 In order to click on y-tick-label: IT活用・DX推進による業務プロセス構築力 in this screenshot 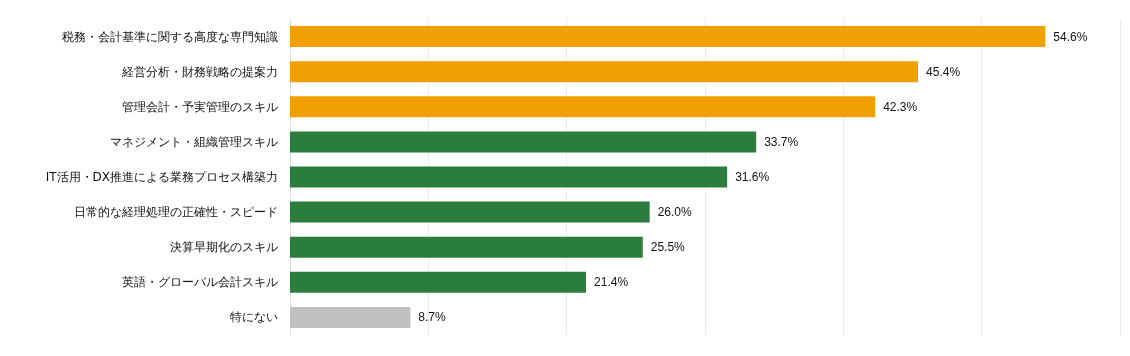, I will do `click(161, 177)`.